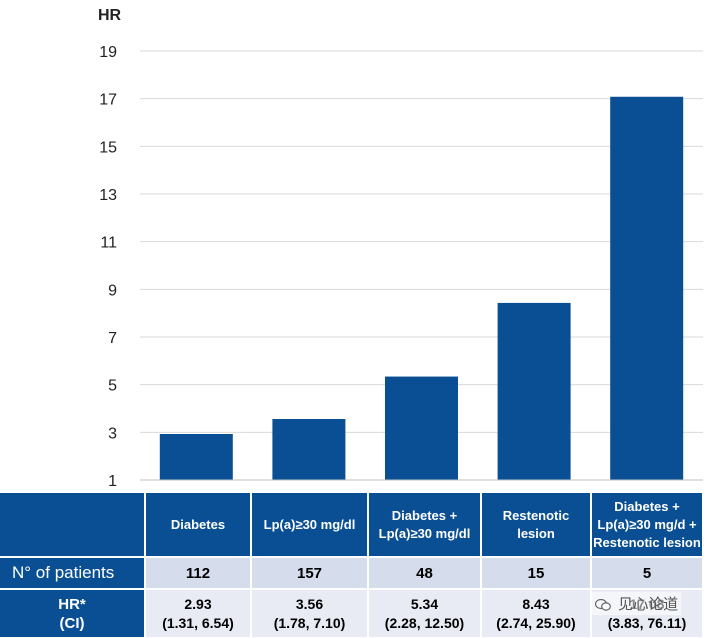  Describe the element at coordinates (112, 290) in the screenshot. I see `y-tick-label: 9` at that location.